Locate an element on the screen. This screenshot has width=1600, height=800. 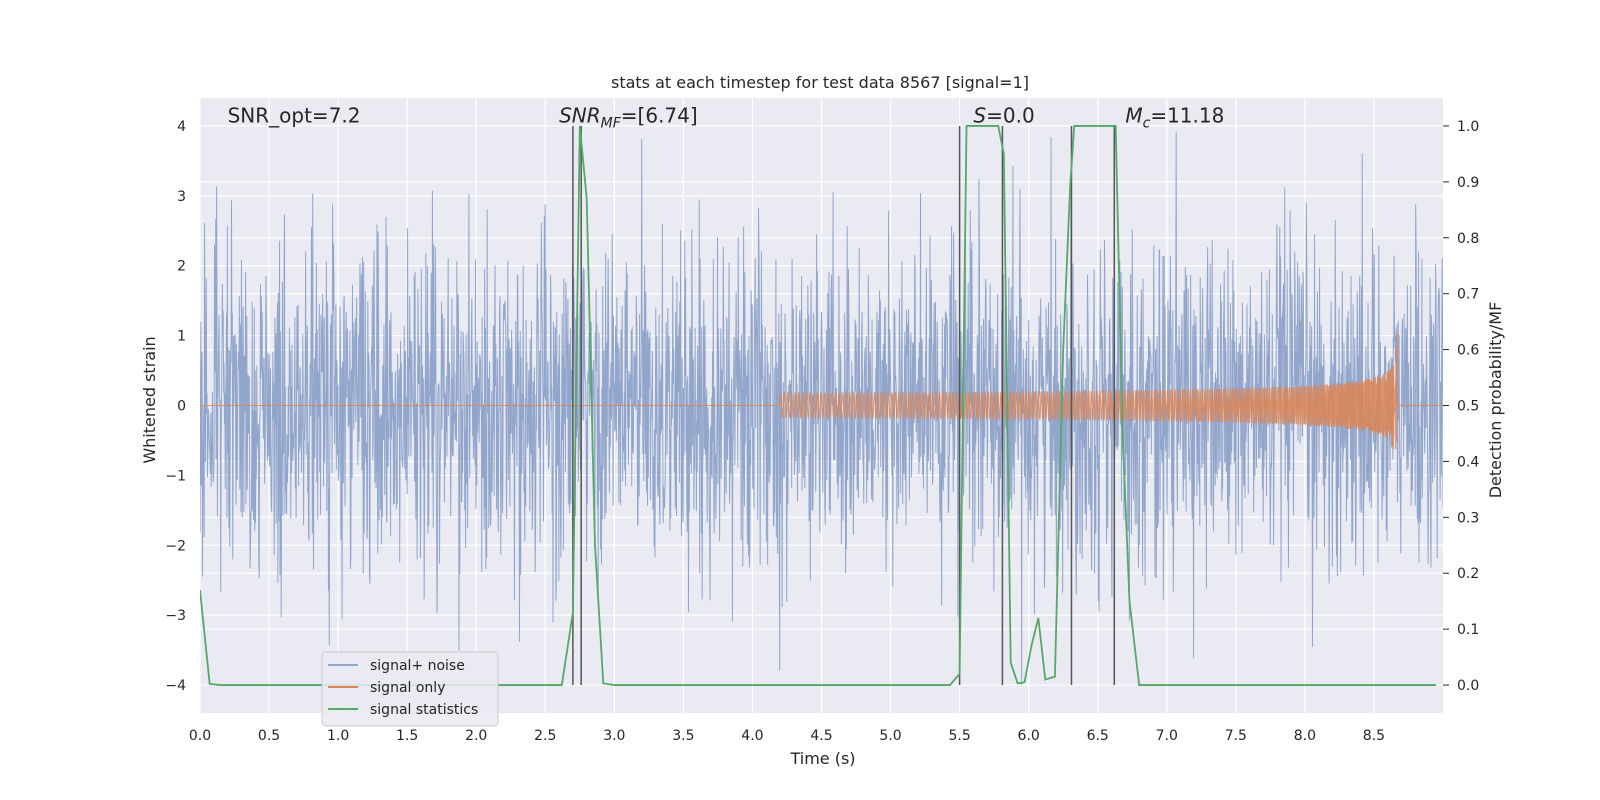
annotations: SNR_opt=7.2 SNRMF=[6.74] S=0.0 Mc=11.18 is located at coordinates (726, 117).